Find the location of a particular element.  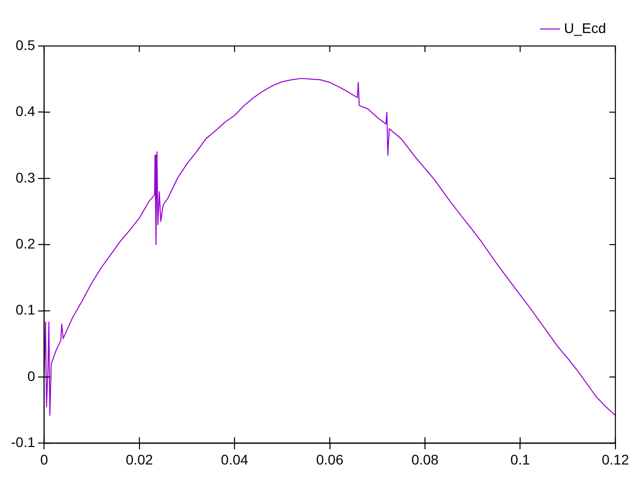

y-tick-label: 0.1 is located at coordinates (26, 310).